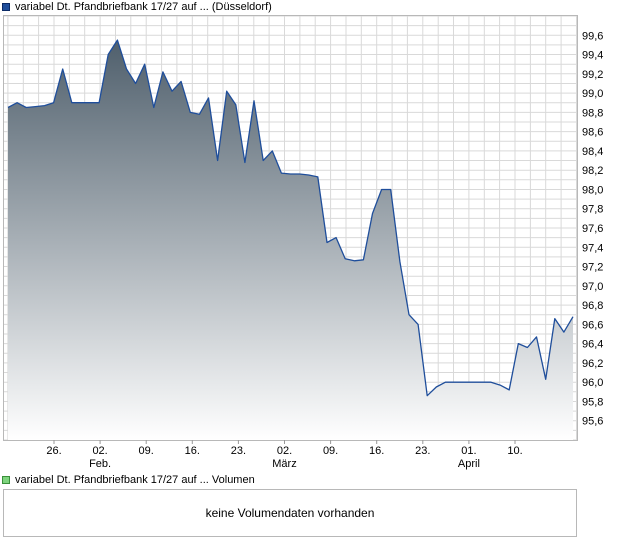 This screenshot has width=620, height=546. I want to click on y-tick-label: 95,6, so click(592, 422).